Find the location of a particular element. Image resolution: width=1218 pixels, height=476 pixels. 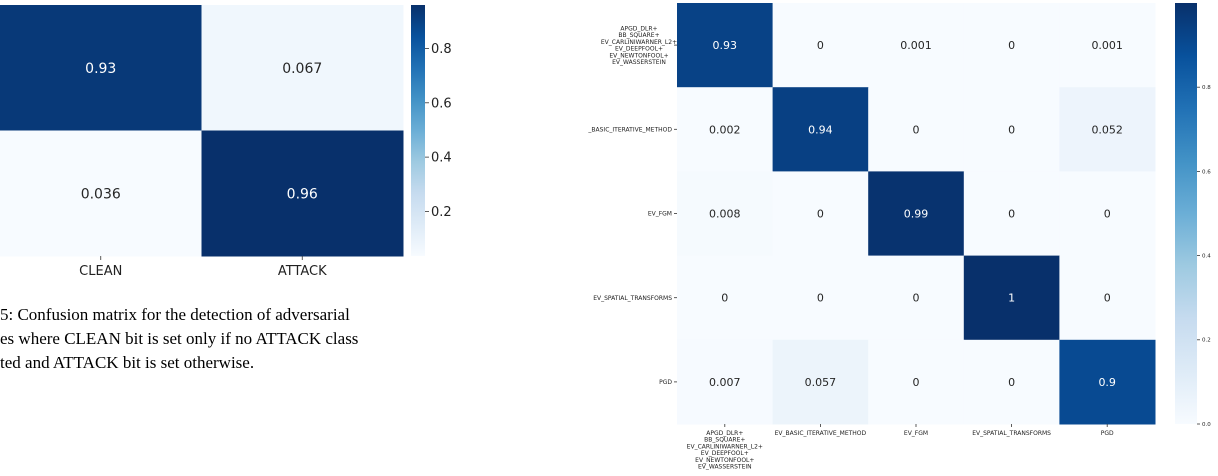

cell-value-label: 0.94 is located at coordinates (820, 129).